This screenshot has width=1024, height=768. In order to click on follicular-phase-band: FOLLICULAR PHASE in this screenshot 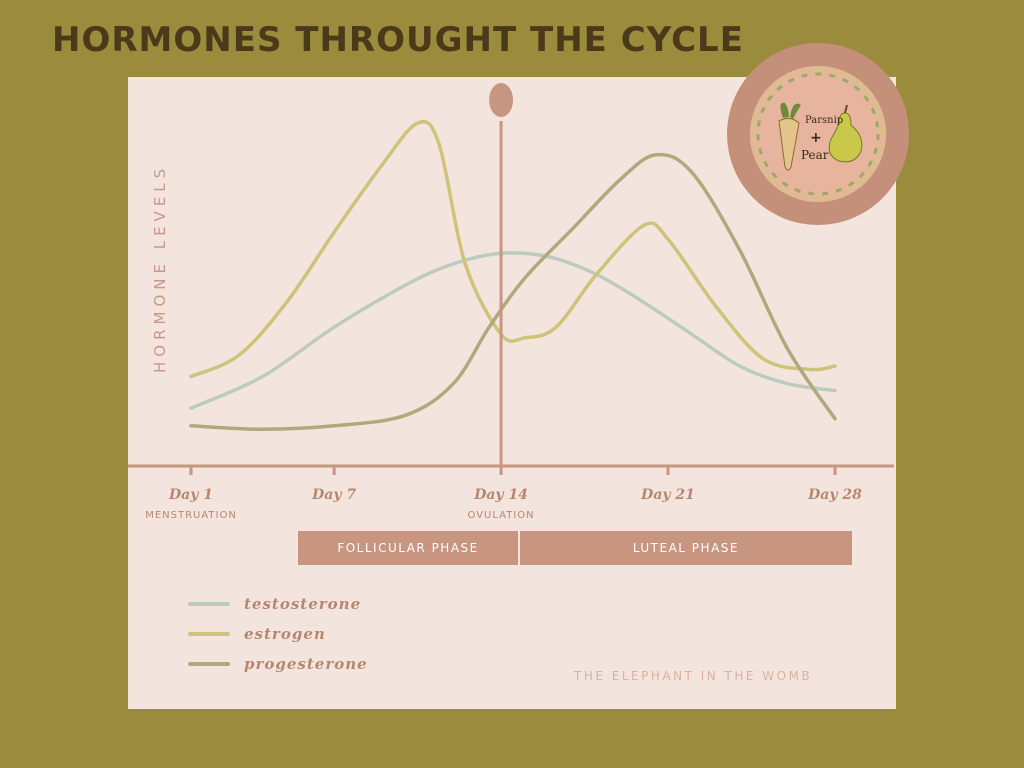, I will do `click(408, 548)`.